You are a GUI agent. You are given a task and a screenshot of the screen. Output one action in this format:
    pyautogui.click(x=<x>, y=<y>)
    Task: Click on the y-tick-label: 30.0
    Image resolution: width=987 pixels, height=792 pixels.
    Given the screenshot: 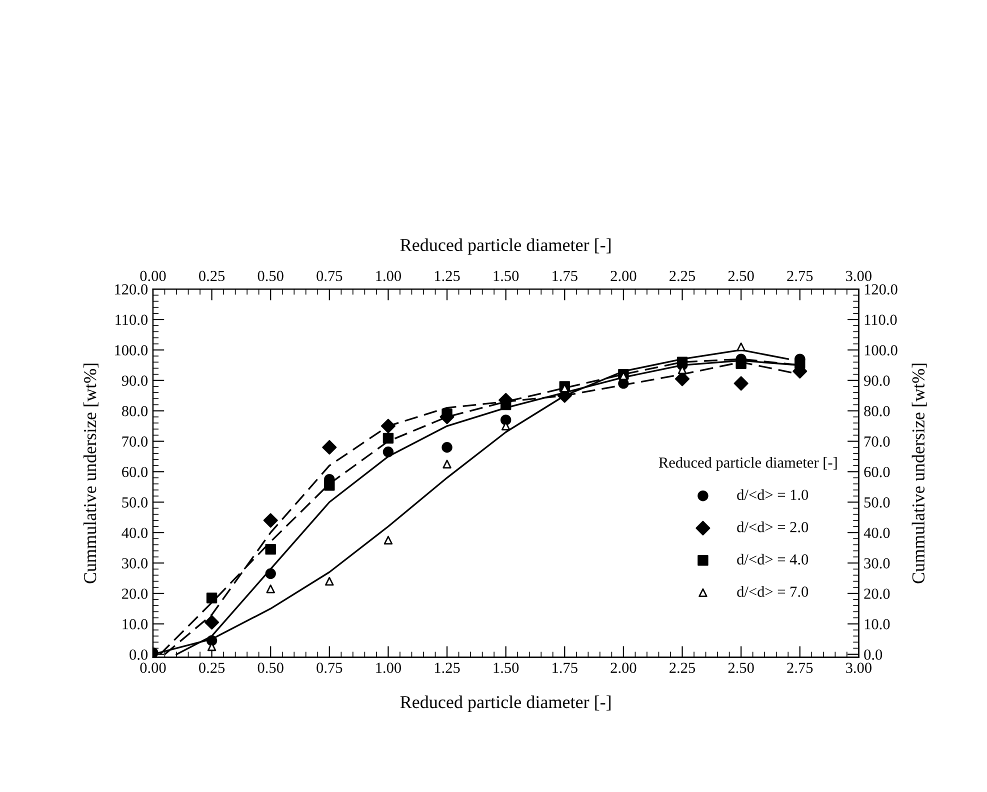 What is the action you would take?
    pyautogui.click(x=135, y=563)
    